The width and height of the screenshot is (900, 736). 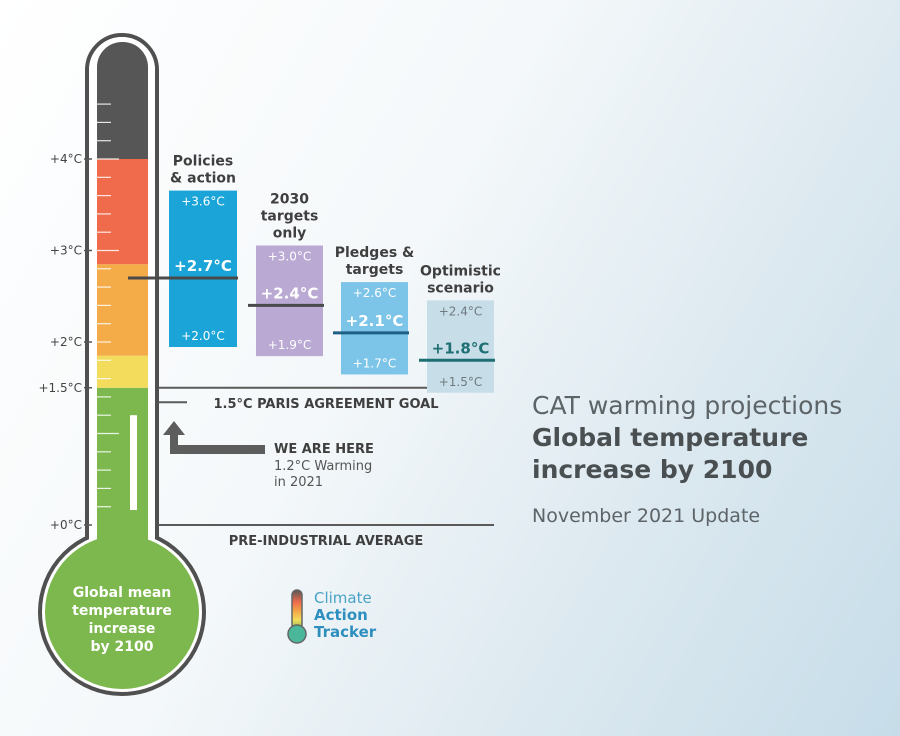 What do you see at coordinates (326, 541) in the screenshot?
I see `reference-line-label: PRE-INDUSTRIAL AVERAGE` at bounding box center [326, 541].